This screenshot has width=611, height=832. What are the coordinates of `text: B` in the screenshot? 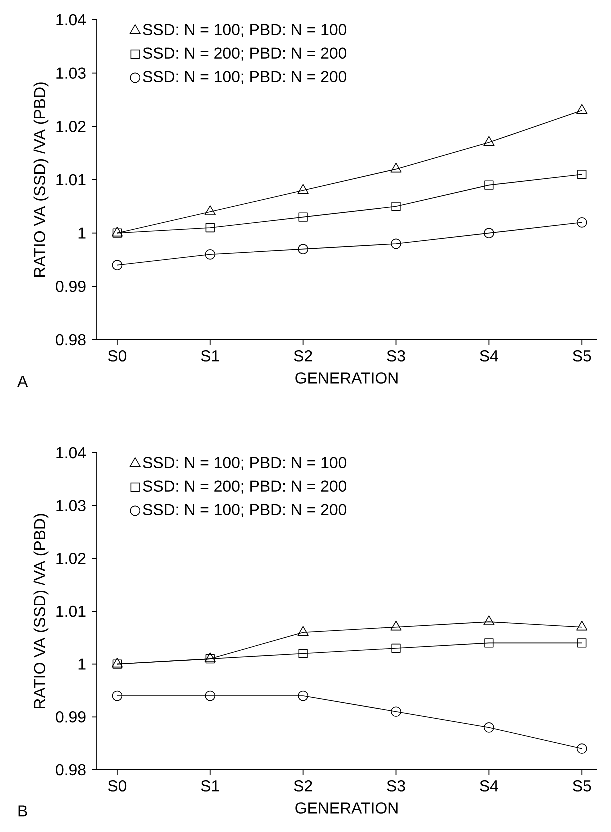 It's located at (23, 811).